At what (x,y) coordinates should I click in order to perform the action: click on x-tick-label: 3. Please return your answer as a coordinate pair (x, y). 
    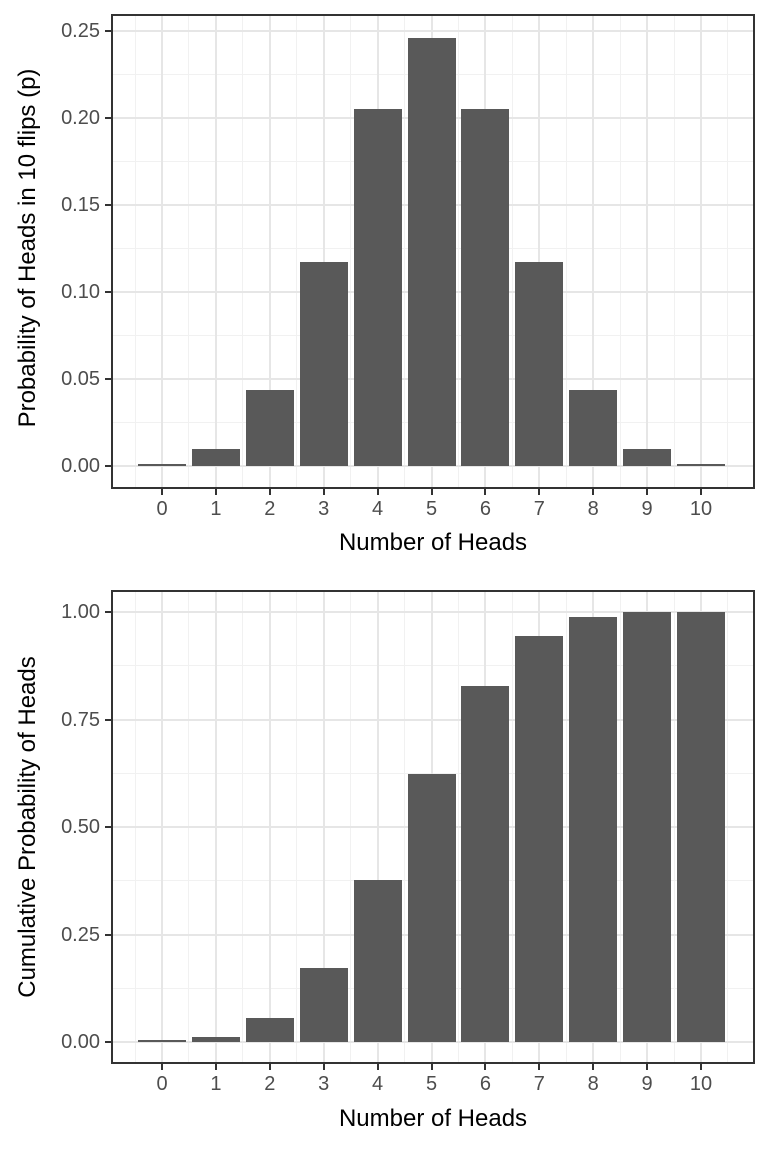
    Looking at the image, I should click on (324, 509).